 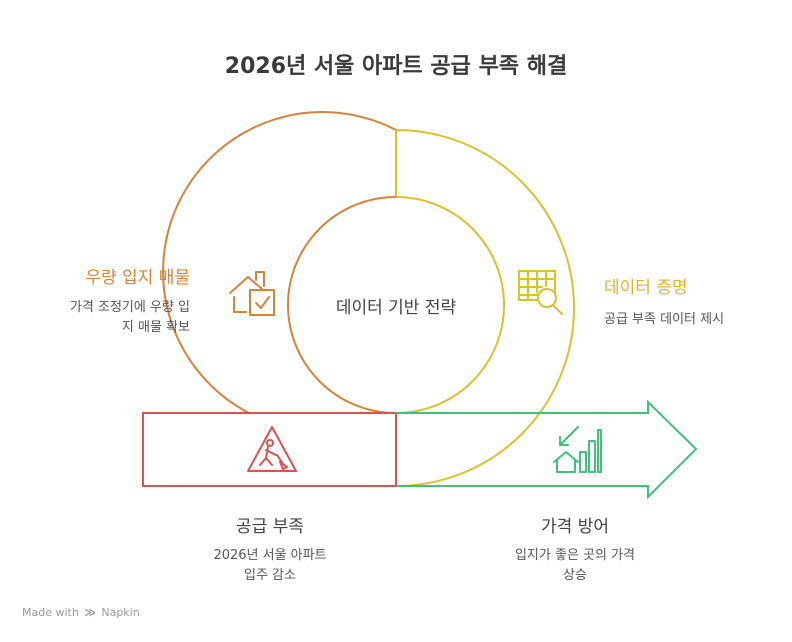 What do you see at coordinates (396, 308) in the screenshot?
I see `center-strategy-label: 데이터 기반 전략` at bounding box center [396, 308].